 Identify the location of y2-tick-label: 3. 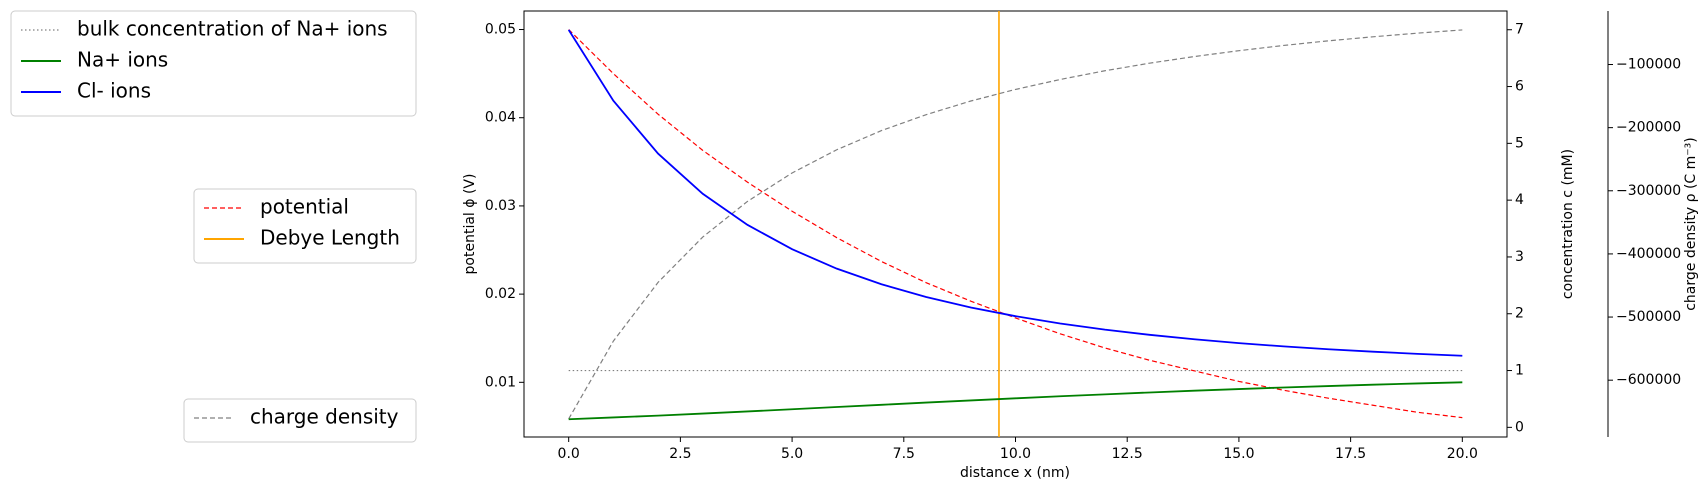
(1519, 257).